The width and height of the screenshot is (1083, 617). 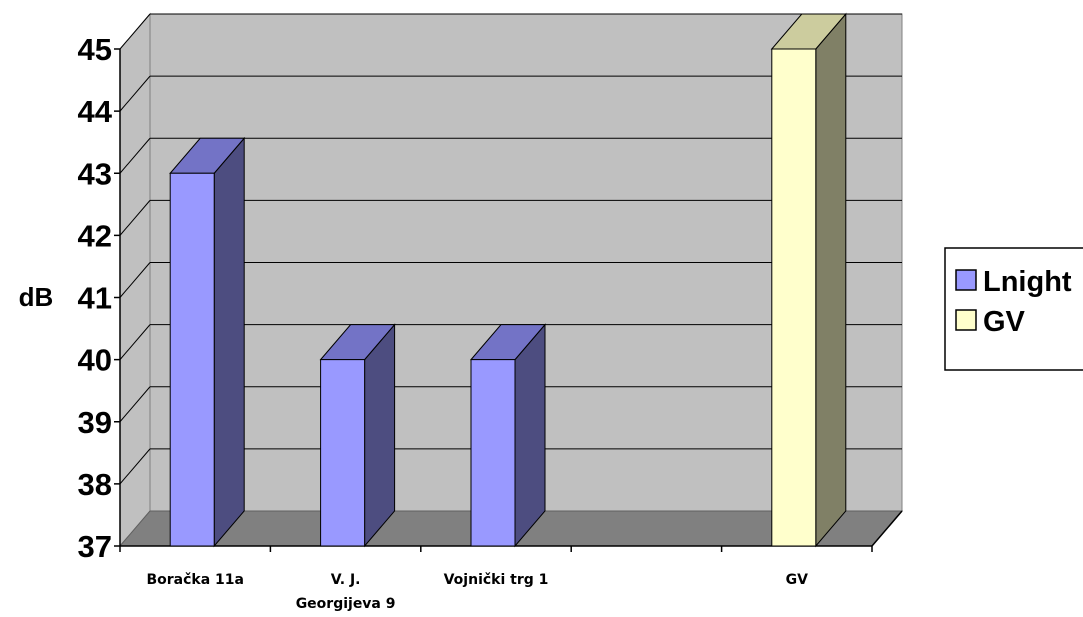 What do you see at coordinates (346, 604) in the screenshot?
I see `x-category-label: Georgijeva 9` at bounding box center [346, 604].